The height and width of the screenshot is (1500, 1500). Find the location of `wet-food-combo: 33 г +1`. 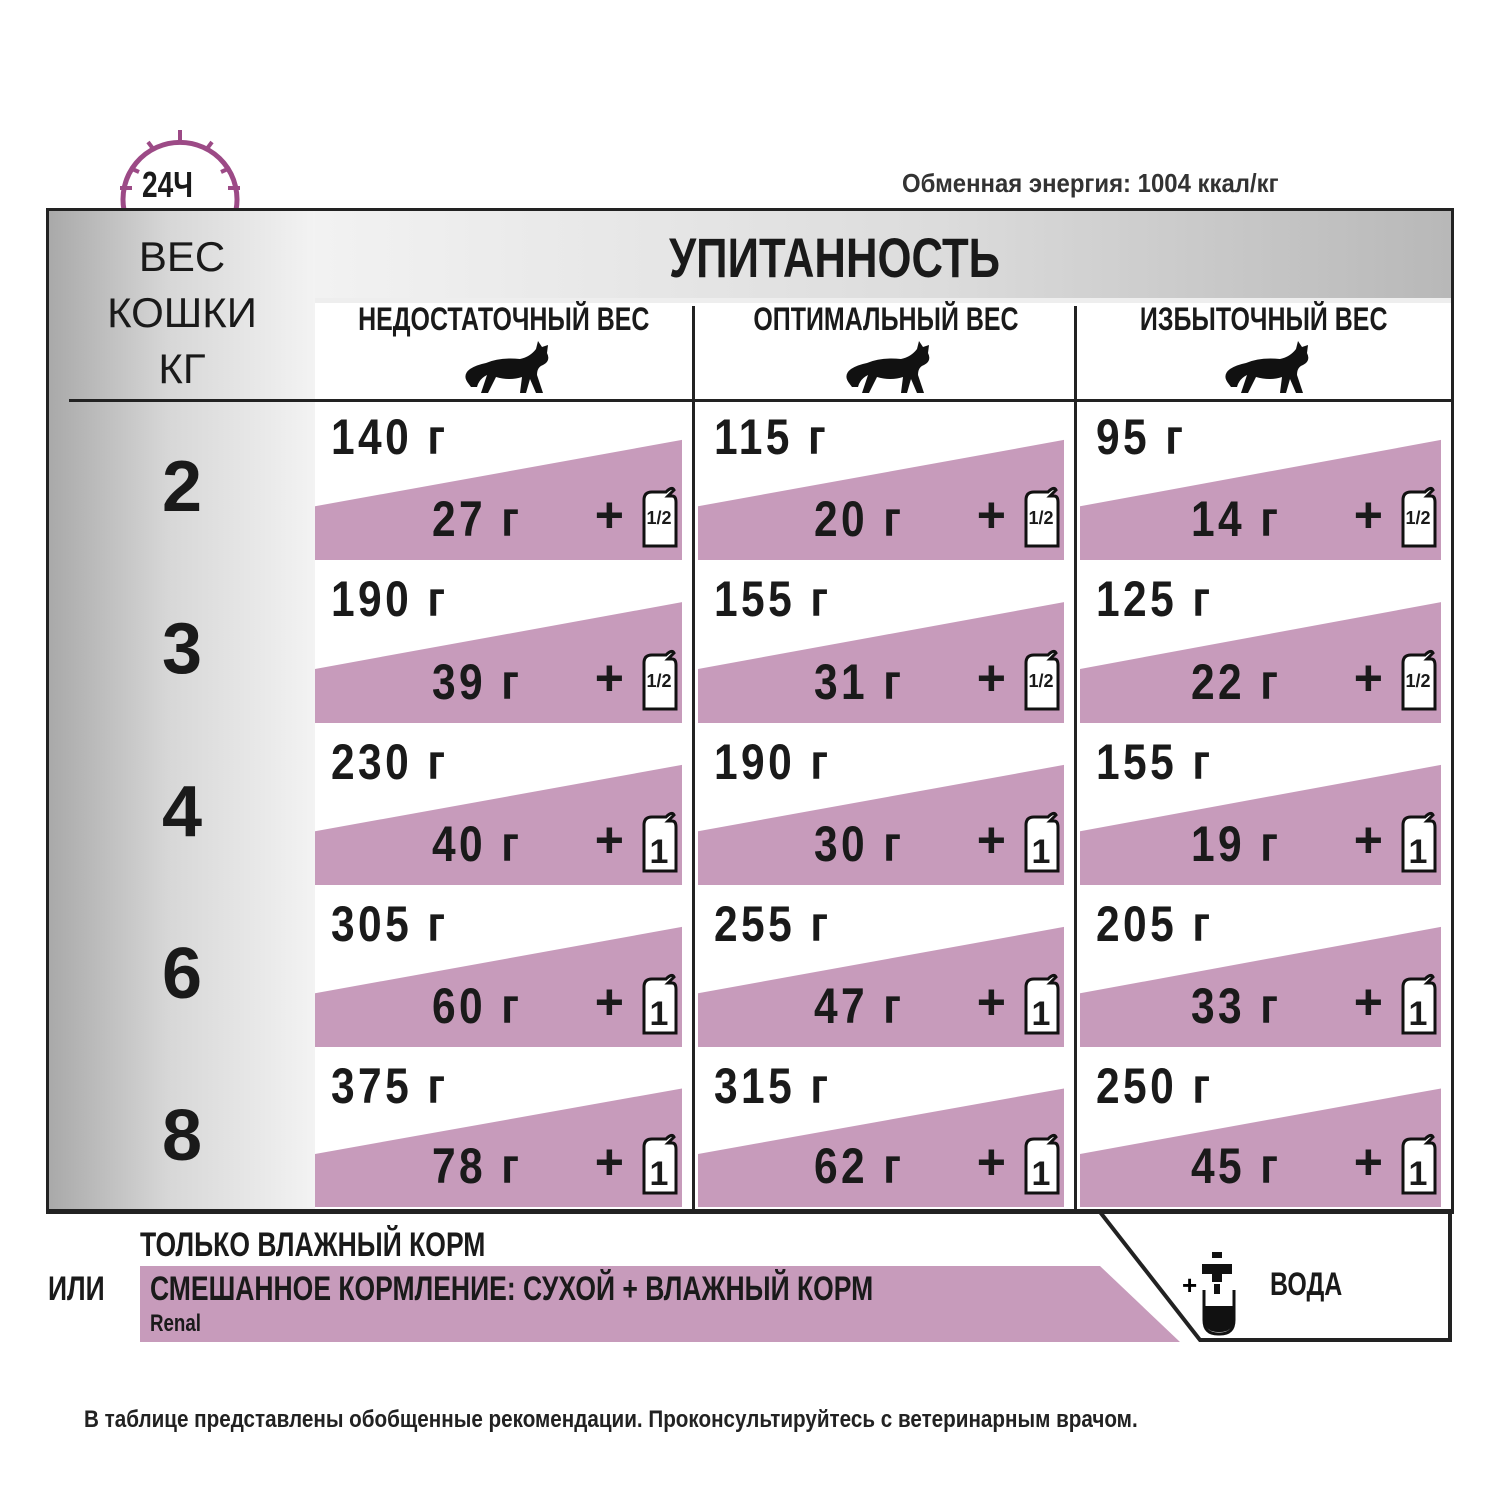

wet-food-combo: 33 г +1 is located at coordinates (1314, 1004).